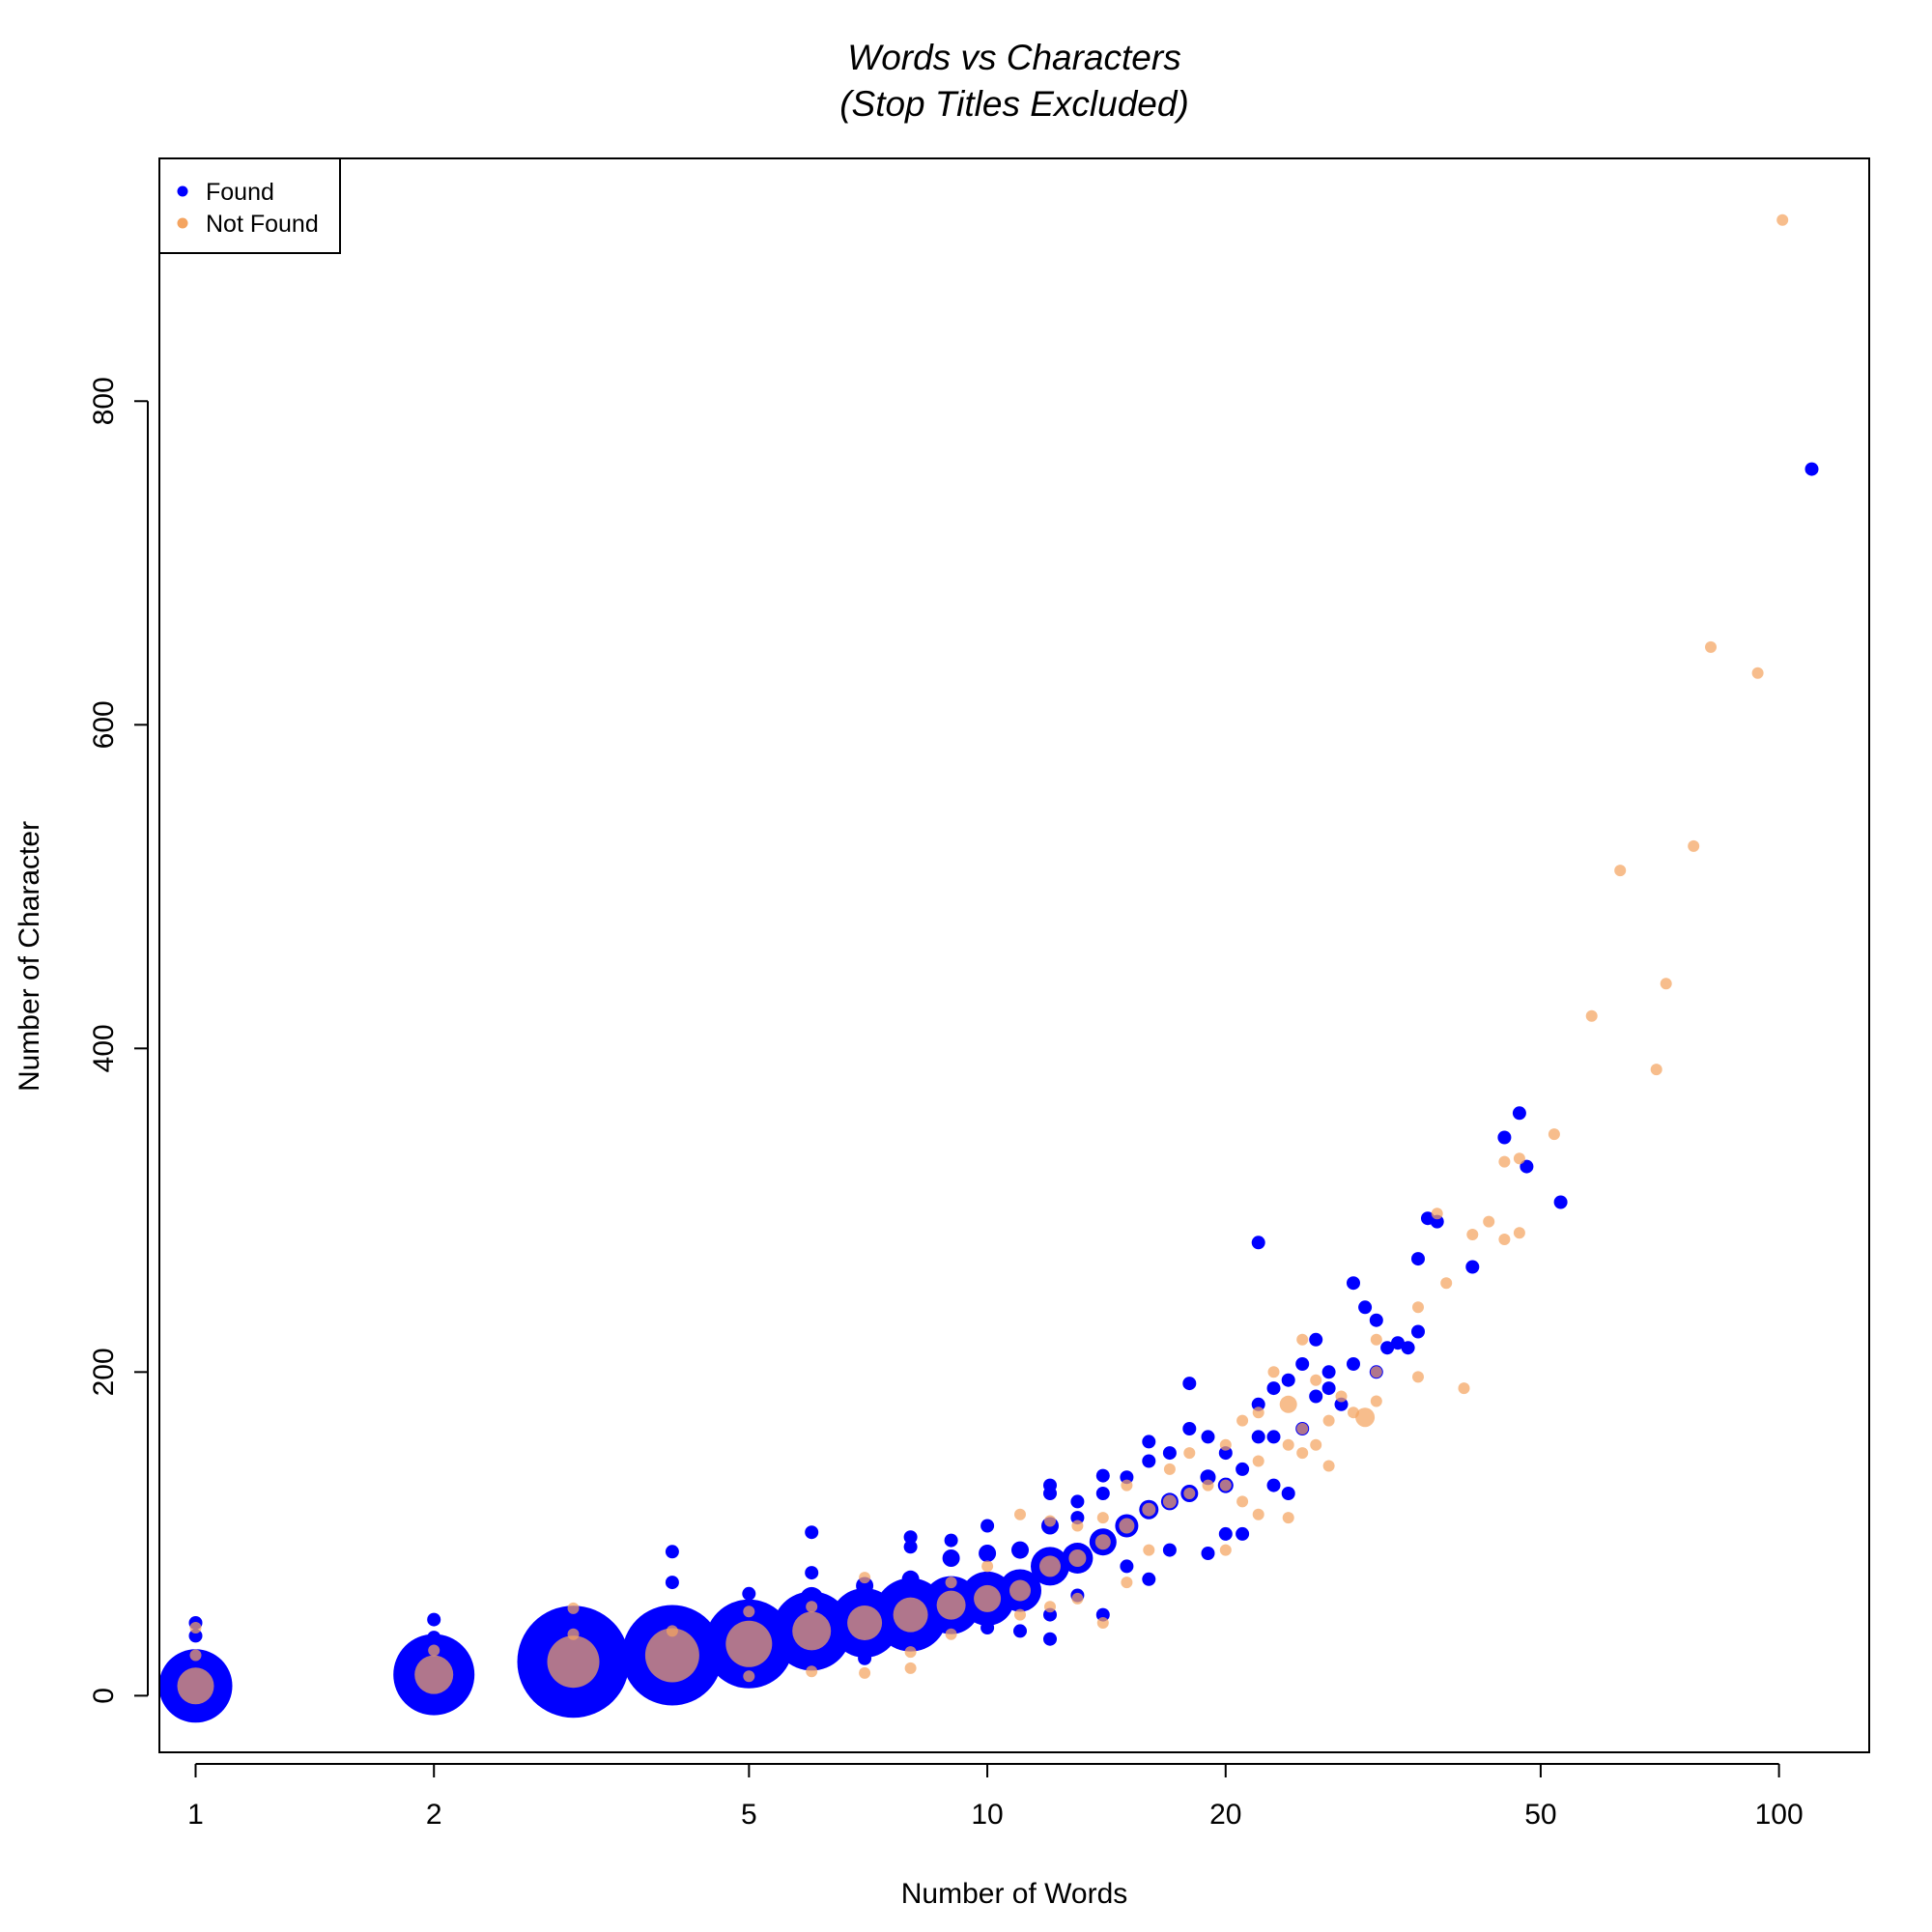 Image resolution: width=1932 pixels, height=1932 pixels. What do you see at coordinates (262, 224) in the screenshot?
I see `legend-not-found-label: Not Found` at bounding box center [262, 224].